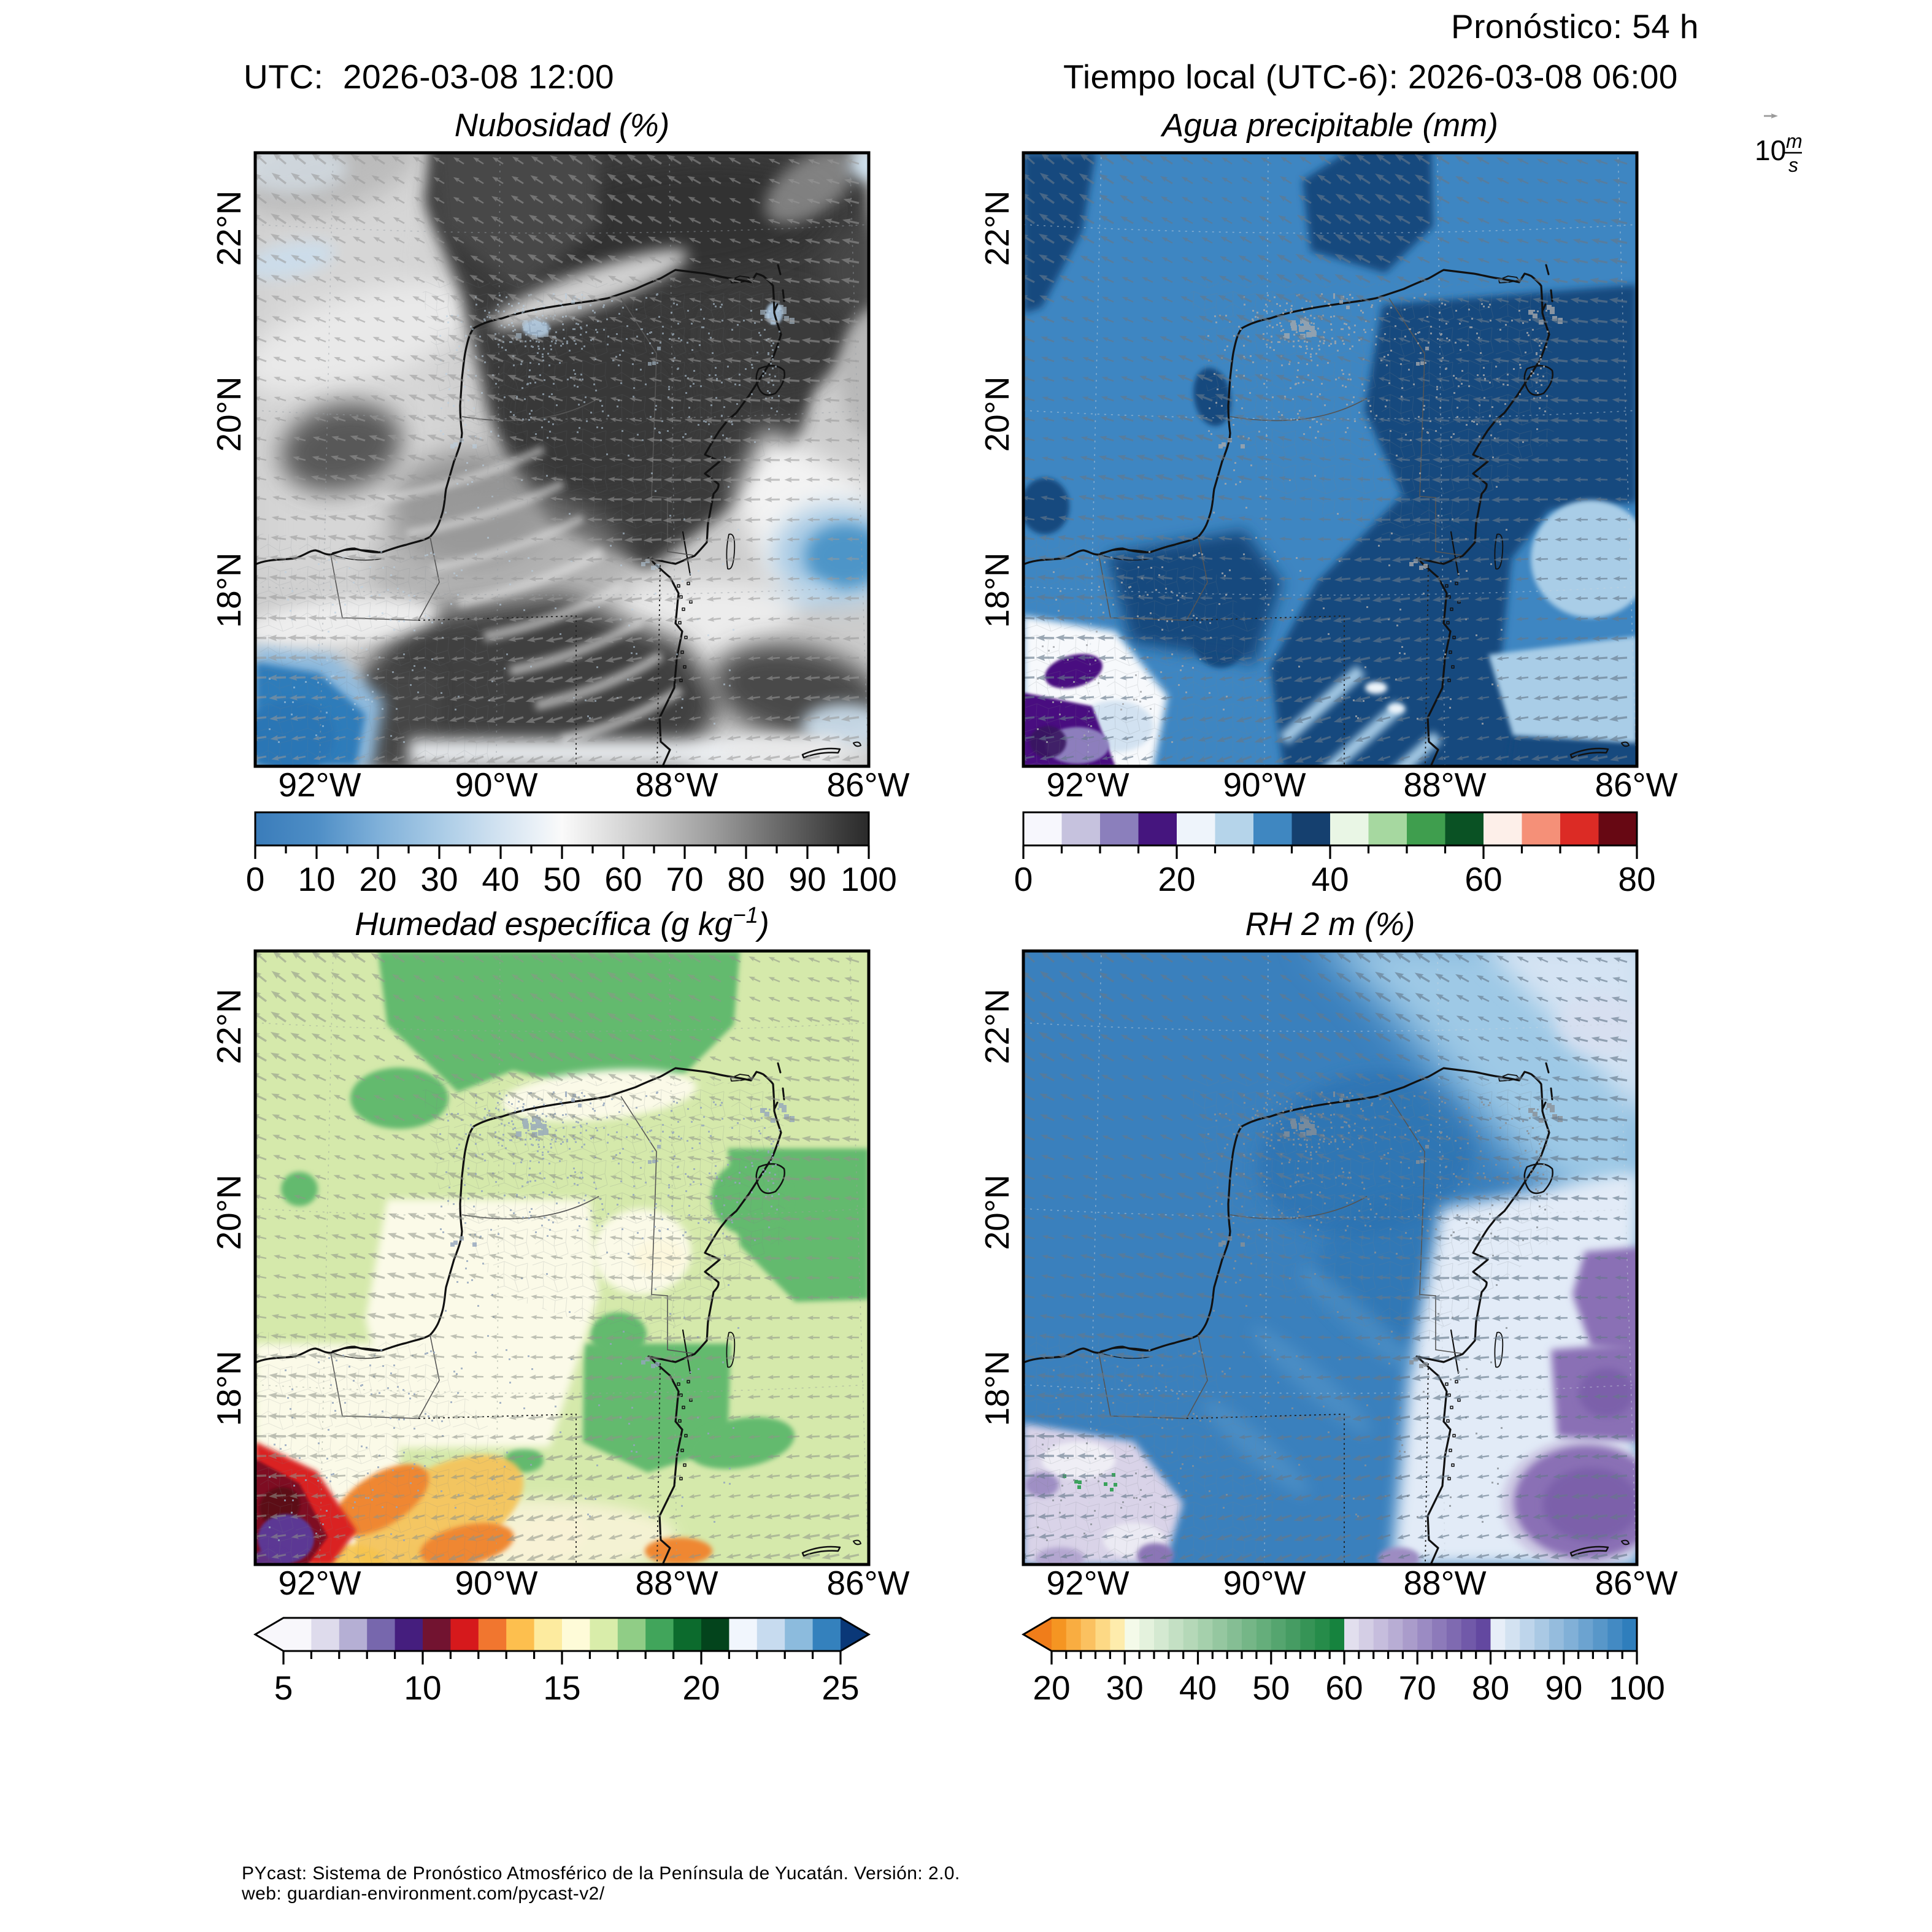 This screenshot has width=1932, height=1932. Describe the element at coordinates (1370, 77) in the screenshot. I see `svg-text:Tiempo local (UTC-6): 2026-03-: Tiempo local (UTC-6): 2026-03-08 06:00` at that location.